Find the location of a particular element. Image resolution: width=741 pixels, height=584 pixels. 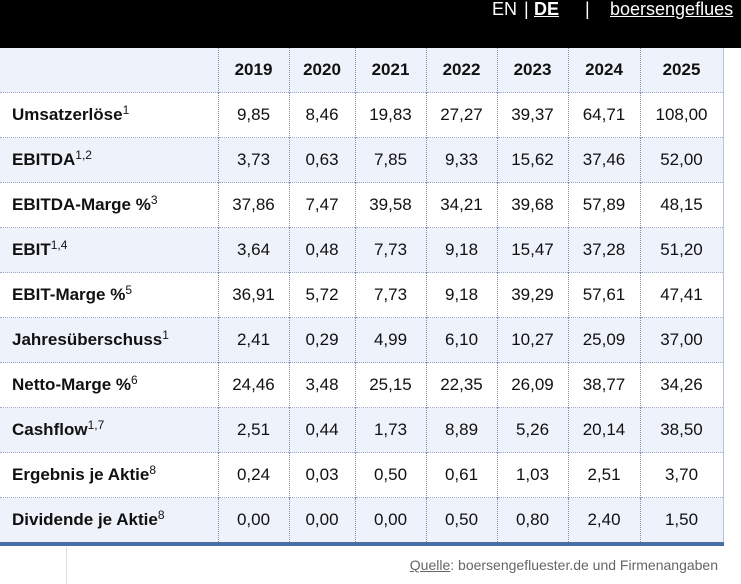

value-cell: 7,73 is located at coordinates (390, 295).